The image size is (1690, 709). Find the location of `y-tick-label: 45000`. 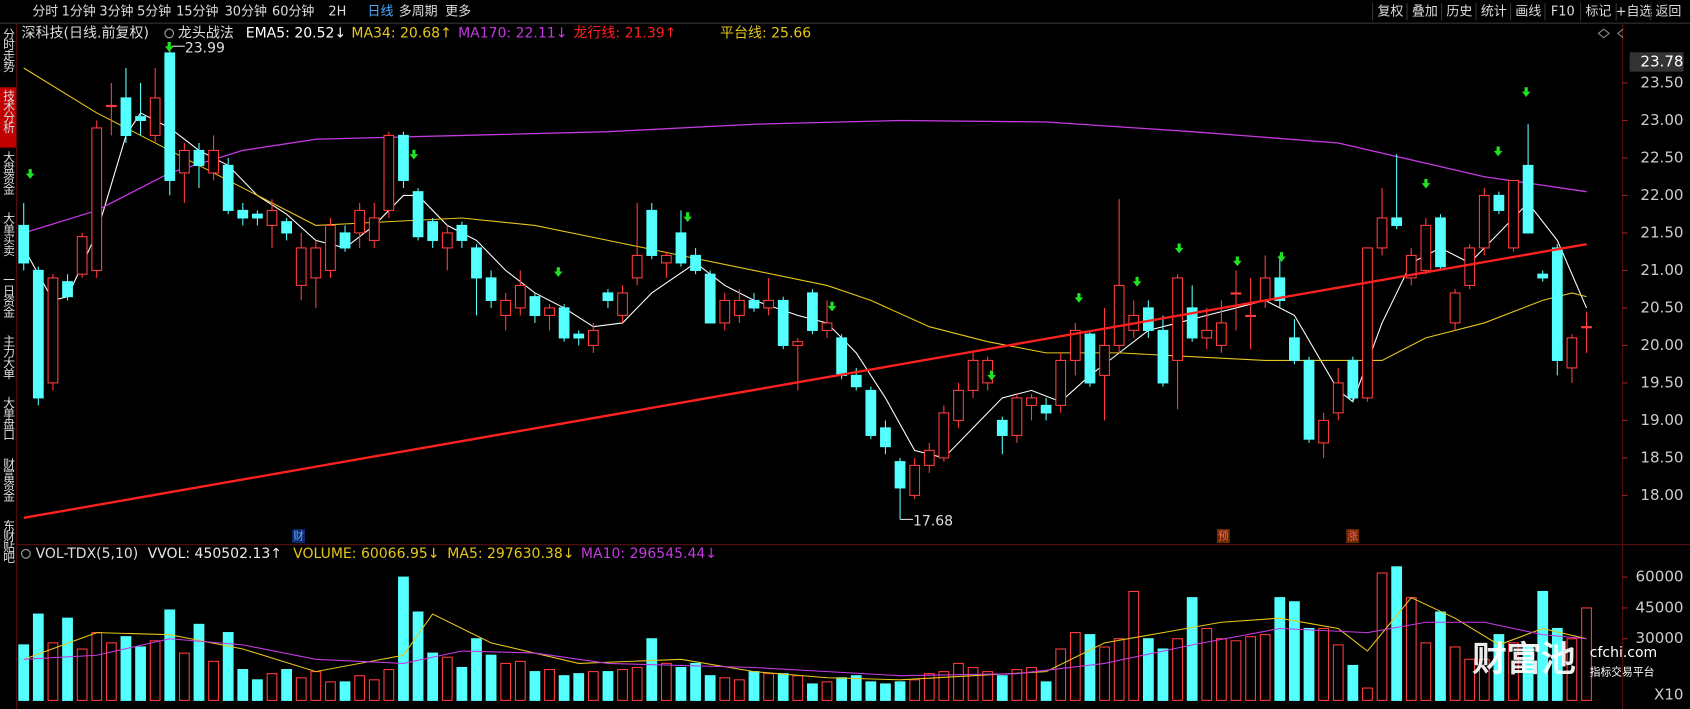

y-tick-label: 45000 is located at coordinates (1660, 607).